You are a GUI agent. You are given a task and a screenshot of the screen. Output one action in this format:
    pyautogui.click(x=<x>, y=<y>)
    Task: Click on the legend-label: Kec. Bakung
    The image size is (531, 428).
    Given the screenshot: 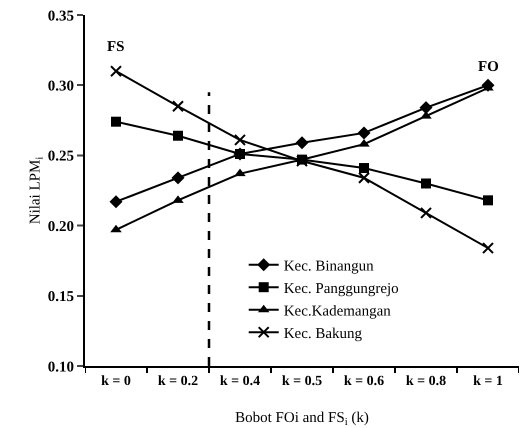 What is the action you would take?
    pyautogui.click(x=323, y=334)
    